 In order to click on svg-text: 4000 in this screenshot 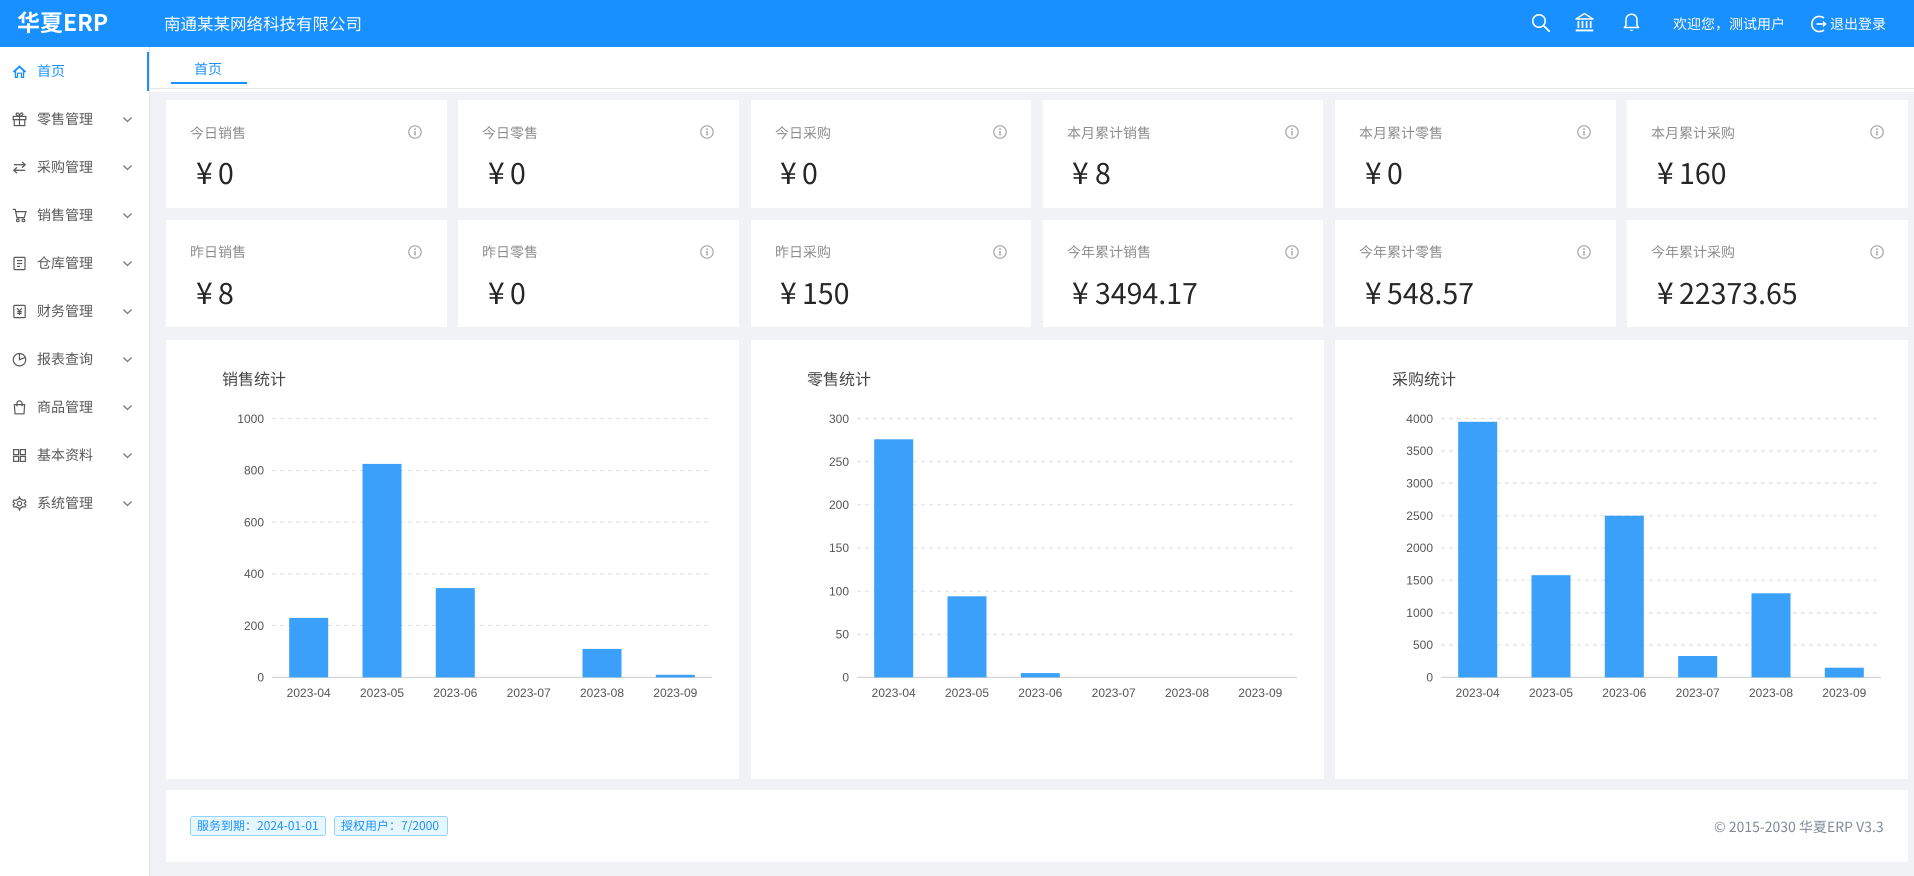, I will do `click(1420, 418)`.